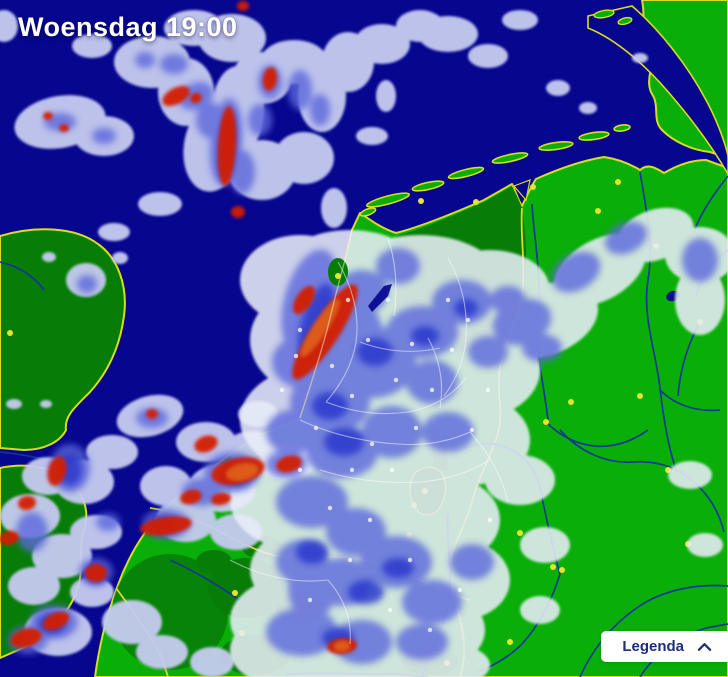 The height and width of the screenshot is (677, 728). What do you see at coordinates (128, 27) in the screenshot?
I see `timestamp-label: Woensdag 19:00` at bounding box center [128, 27].